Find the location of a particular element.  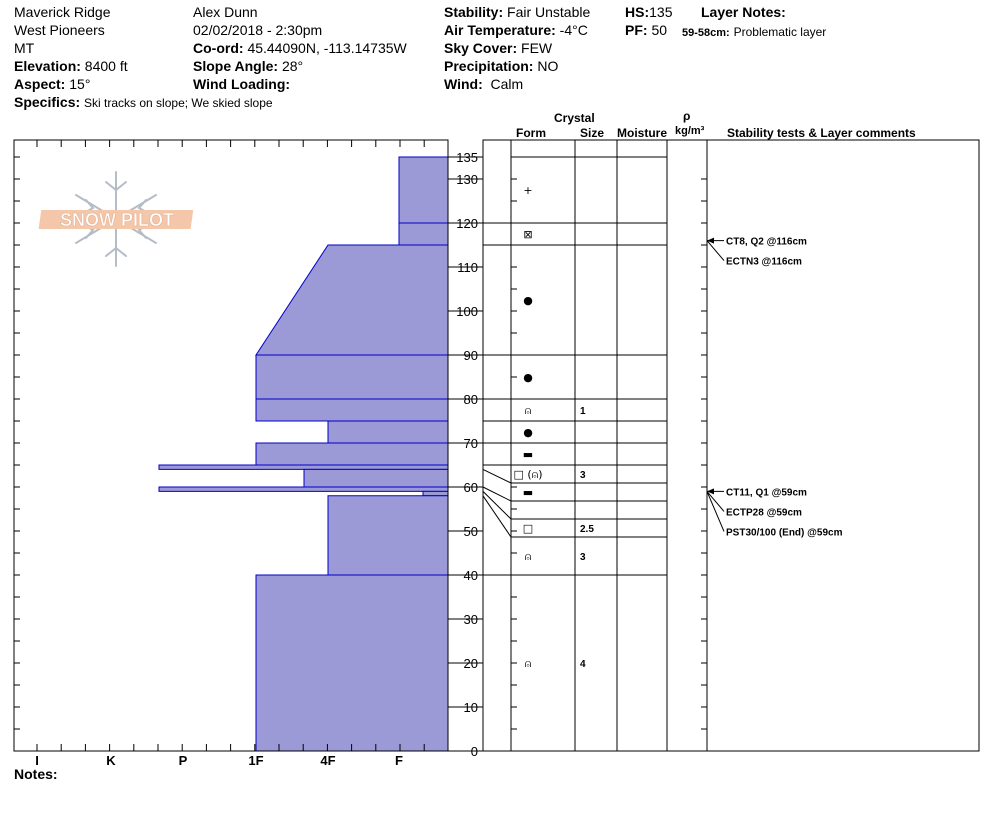

wind-loading-label: Wind Loading: is located at coordinates (242, 84).